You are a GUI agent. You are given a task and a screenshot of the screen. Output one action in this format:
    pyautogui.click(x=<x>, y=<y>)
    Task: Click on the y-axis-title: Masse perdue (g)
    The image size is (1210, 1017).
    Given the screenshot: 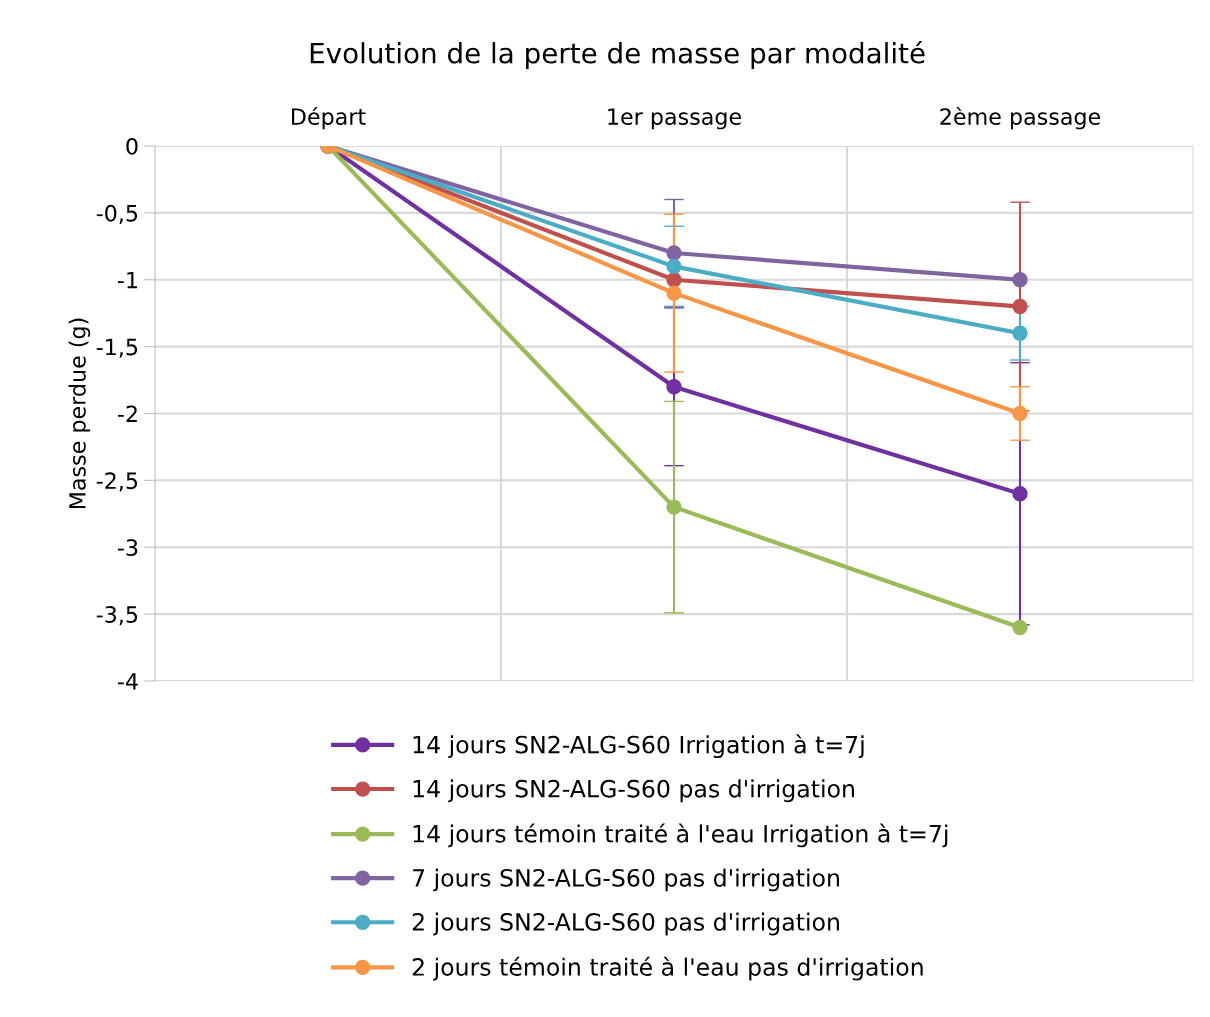 What is the action you would take?
    pyautogui.click(x=79, y=413)
    